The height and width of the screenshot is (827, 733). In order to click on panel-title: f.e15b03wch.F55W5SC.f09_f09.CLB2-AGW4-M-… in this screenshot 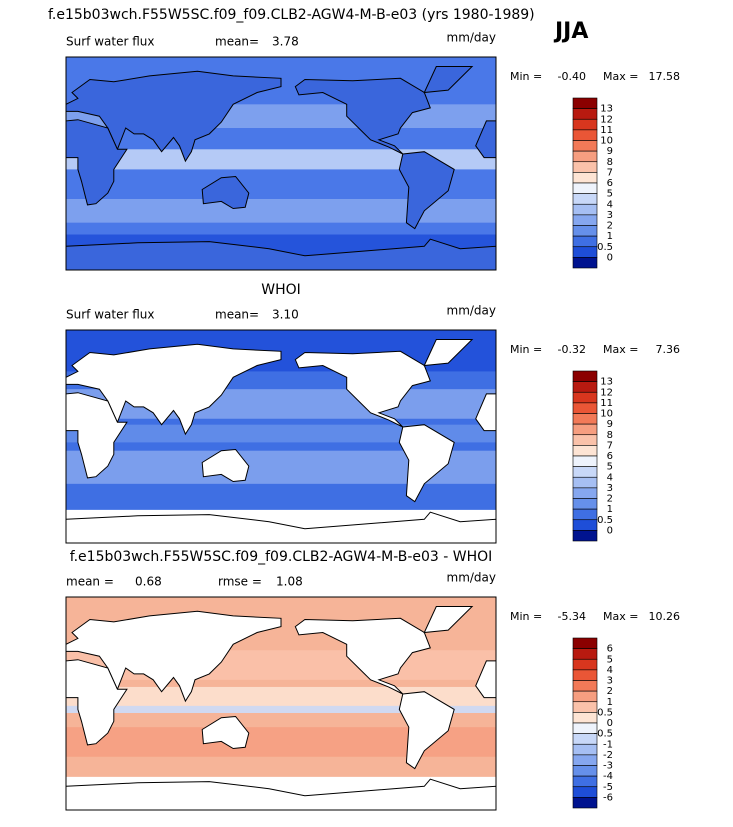, I will do `click(281, 557)`.